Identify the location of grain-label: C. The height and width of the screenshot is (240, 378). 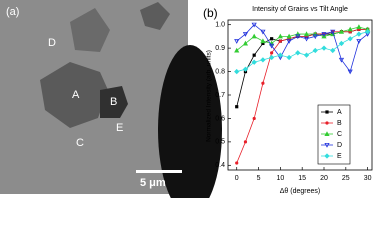
(80, 143).